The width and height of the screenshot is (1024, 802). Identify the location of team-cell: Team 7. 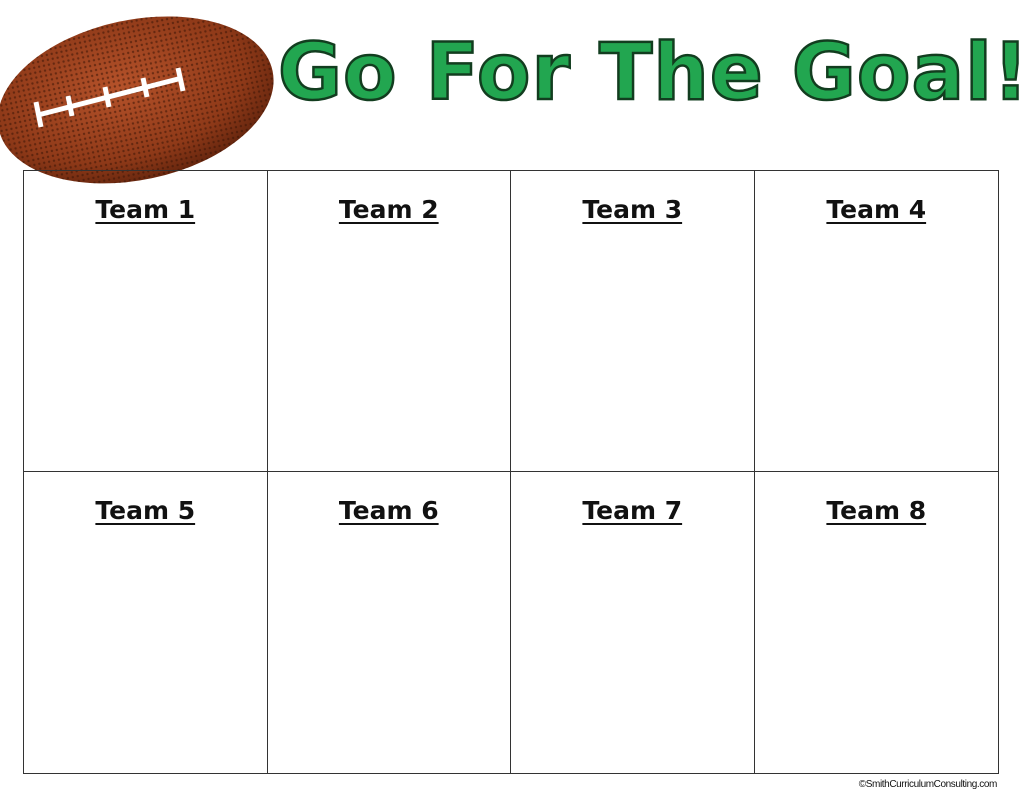
(633, 622).